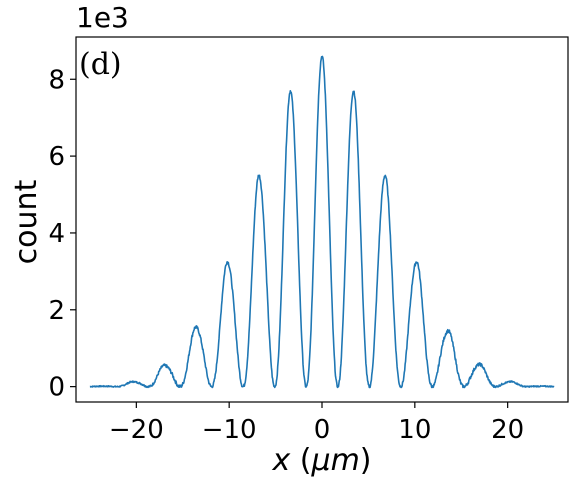  What do you see at coordinates (56, 80) in the screenshot?
I see `y-tick-label: 8` at bounding box center [56, 80].